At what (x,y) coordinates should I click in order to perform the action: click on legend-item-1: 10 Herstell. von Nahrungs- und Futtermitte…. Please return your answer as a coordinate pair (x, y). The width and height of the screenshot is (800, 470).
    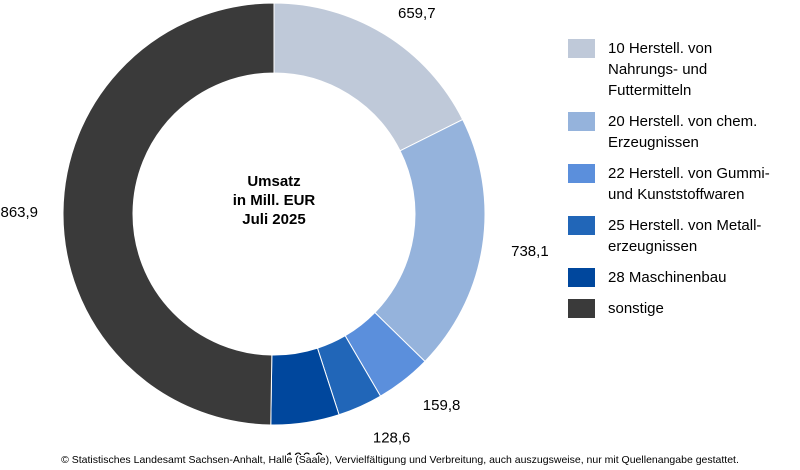
    Looking at the image, I should click on (683, 69).